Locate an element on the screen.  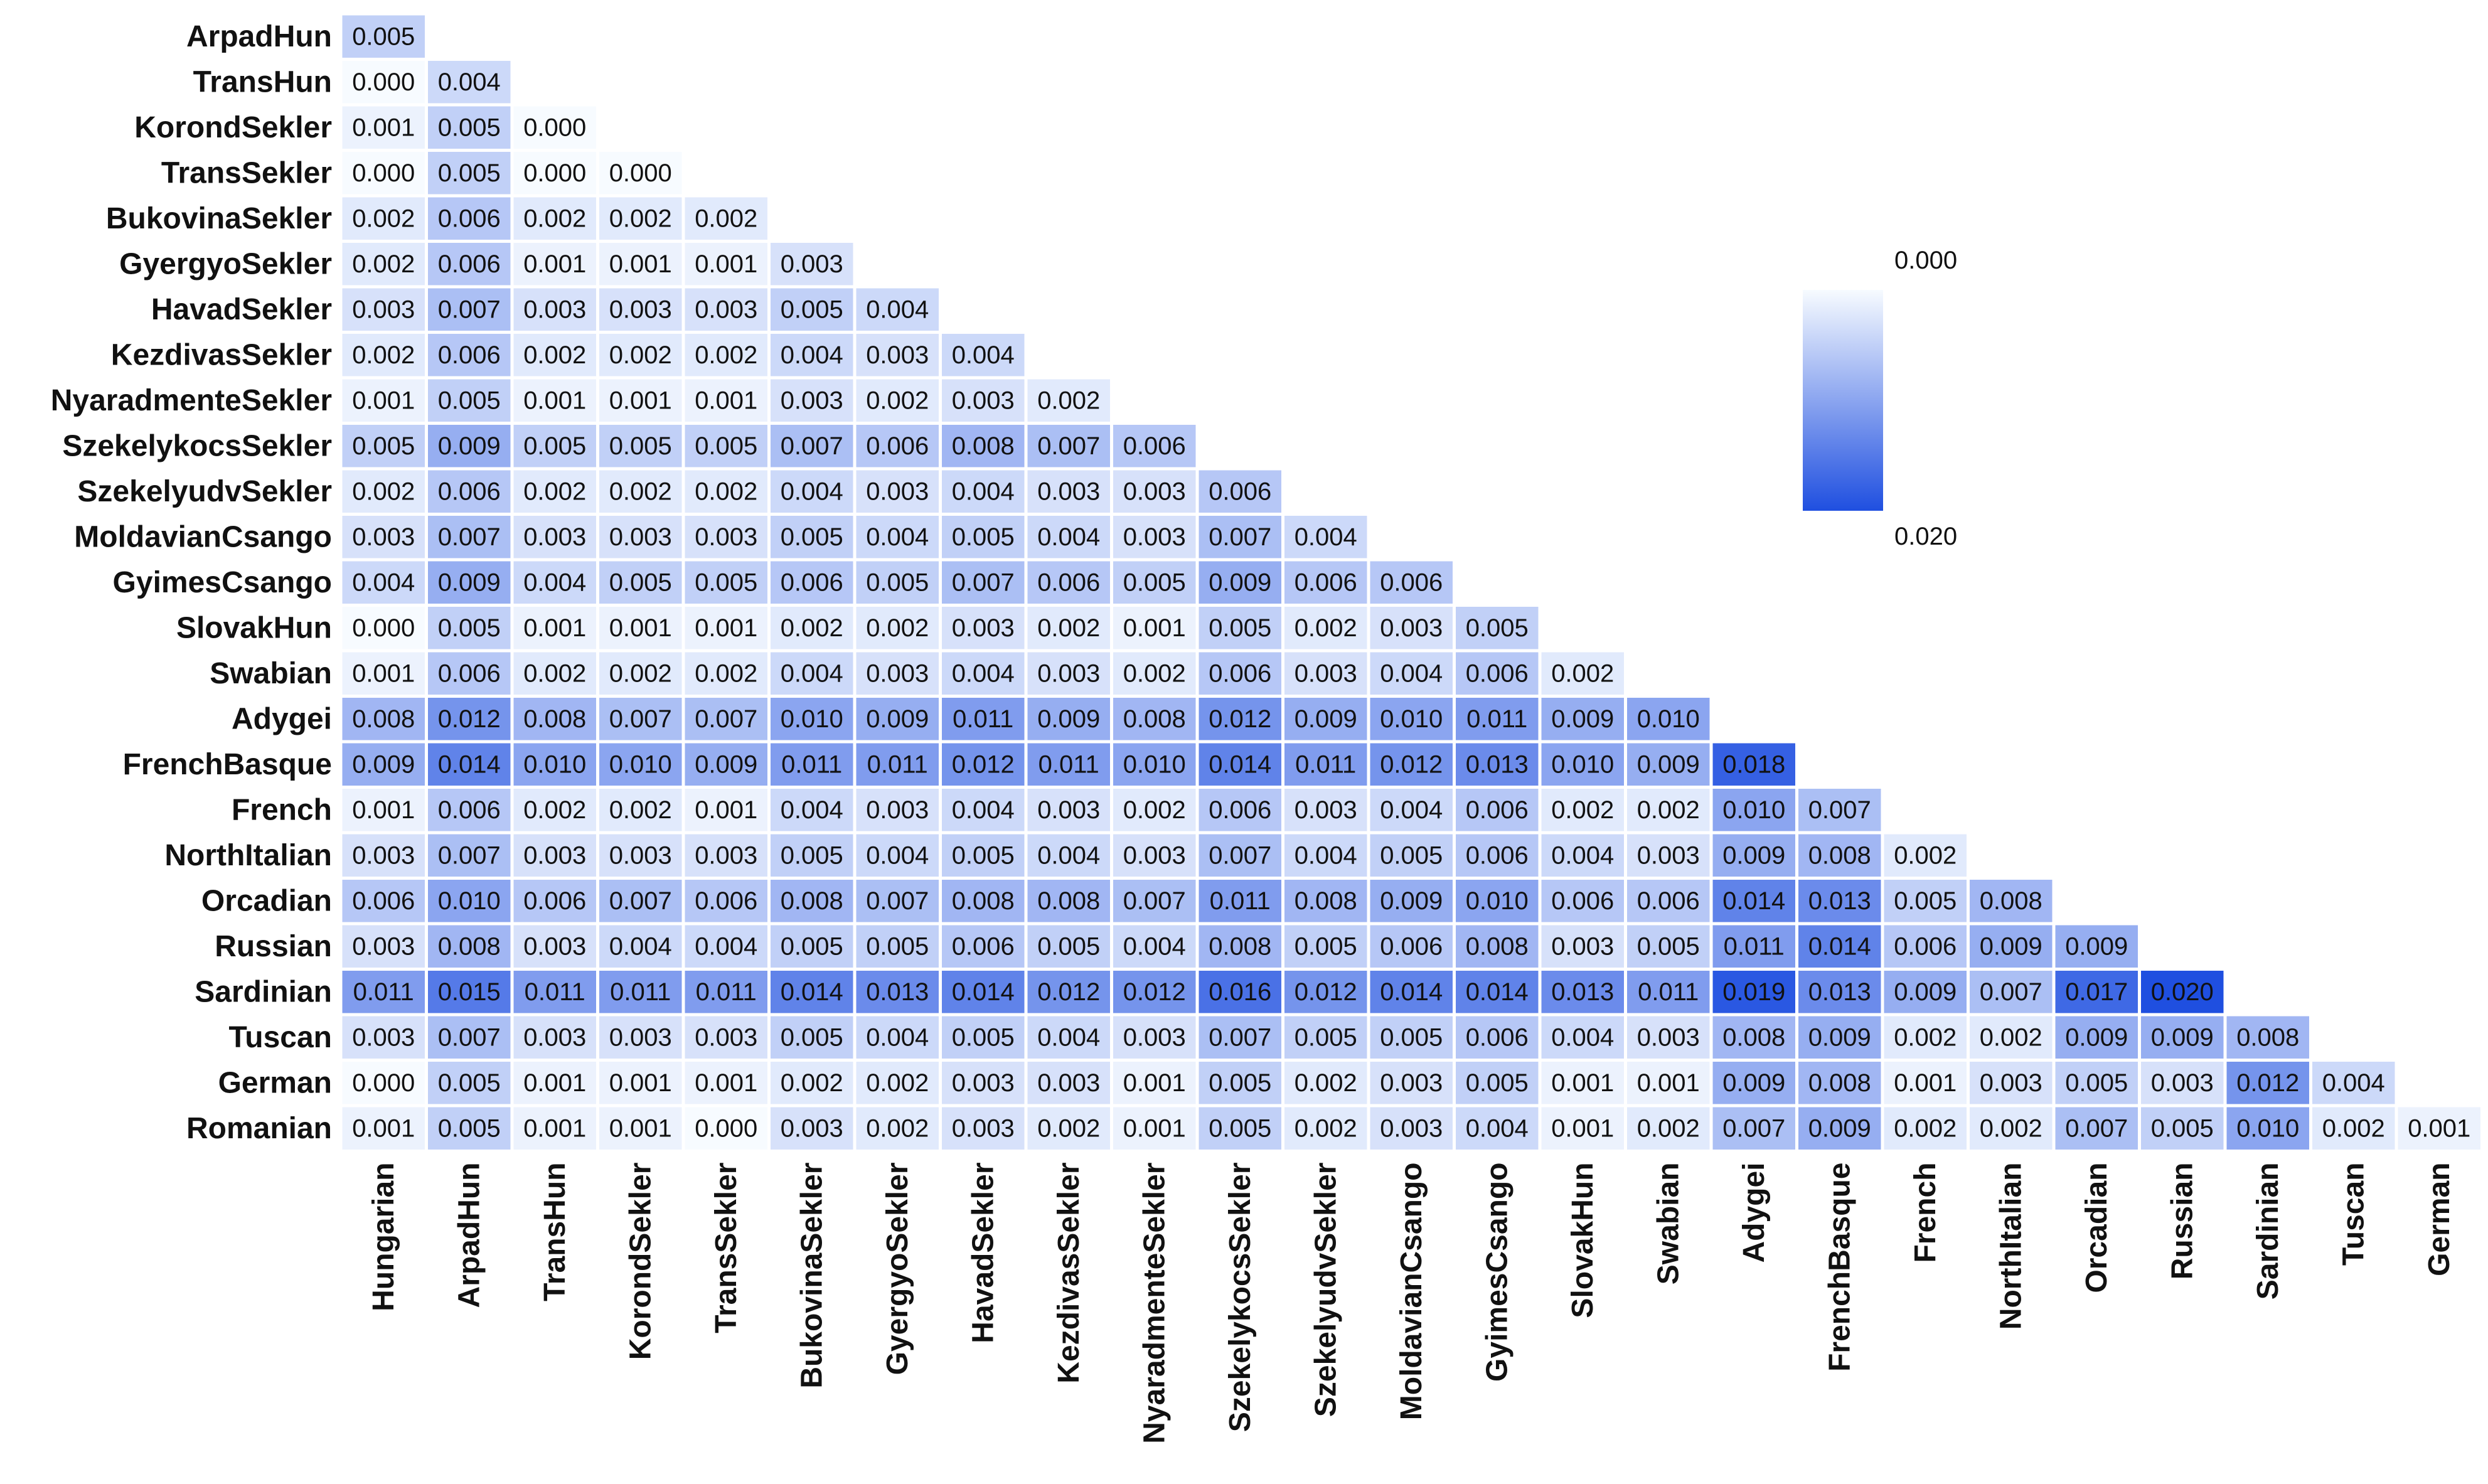
column-label: KezdivasSekler is located at coordinates (1069, 1273).